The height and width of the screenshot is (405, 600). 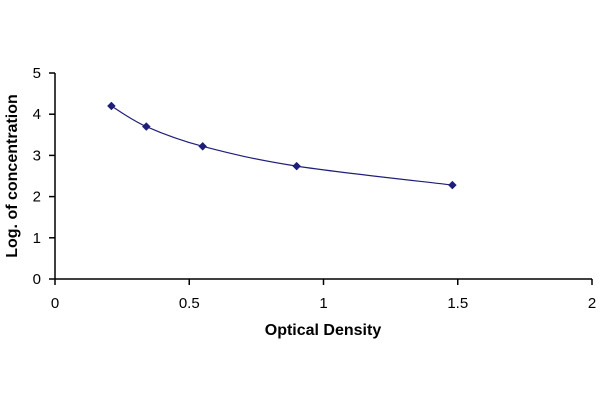 What do you see at coordinates (37, 73) in the screenshot?
I see `y-tick-label: 5` at bounding box center [37, 73].